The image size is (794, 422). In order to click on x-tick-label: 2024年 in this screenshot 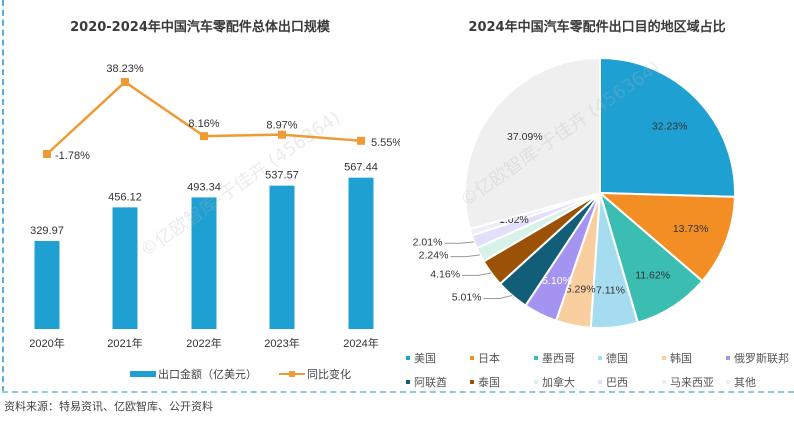, I will do `click(360, 343)`.